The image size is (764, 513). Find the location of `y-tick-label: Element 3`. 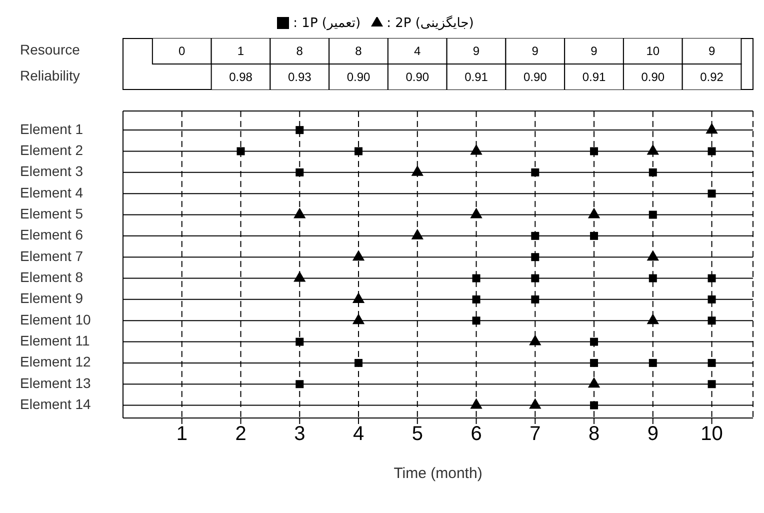

y-tick-label: Element 3 is located at coordinates (52, 171).